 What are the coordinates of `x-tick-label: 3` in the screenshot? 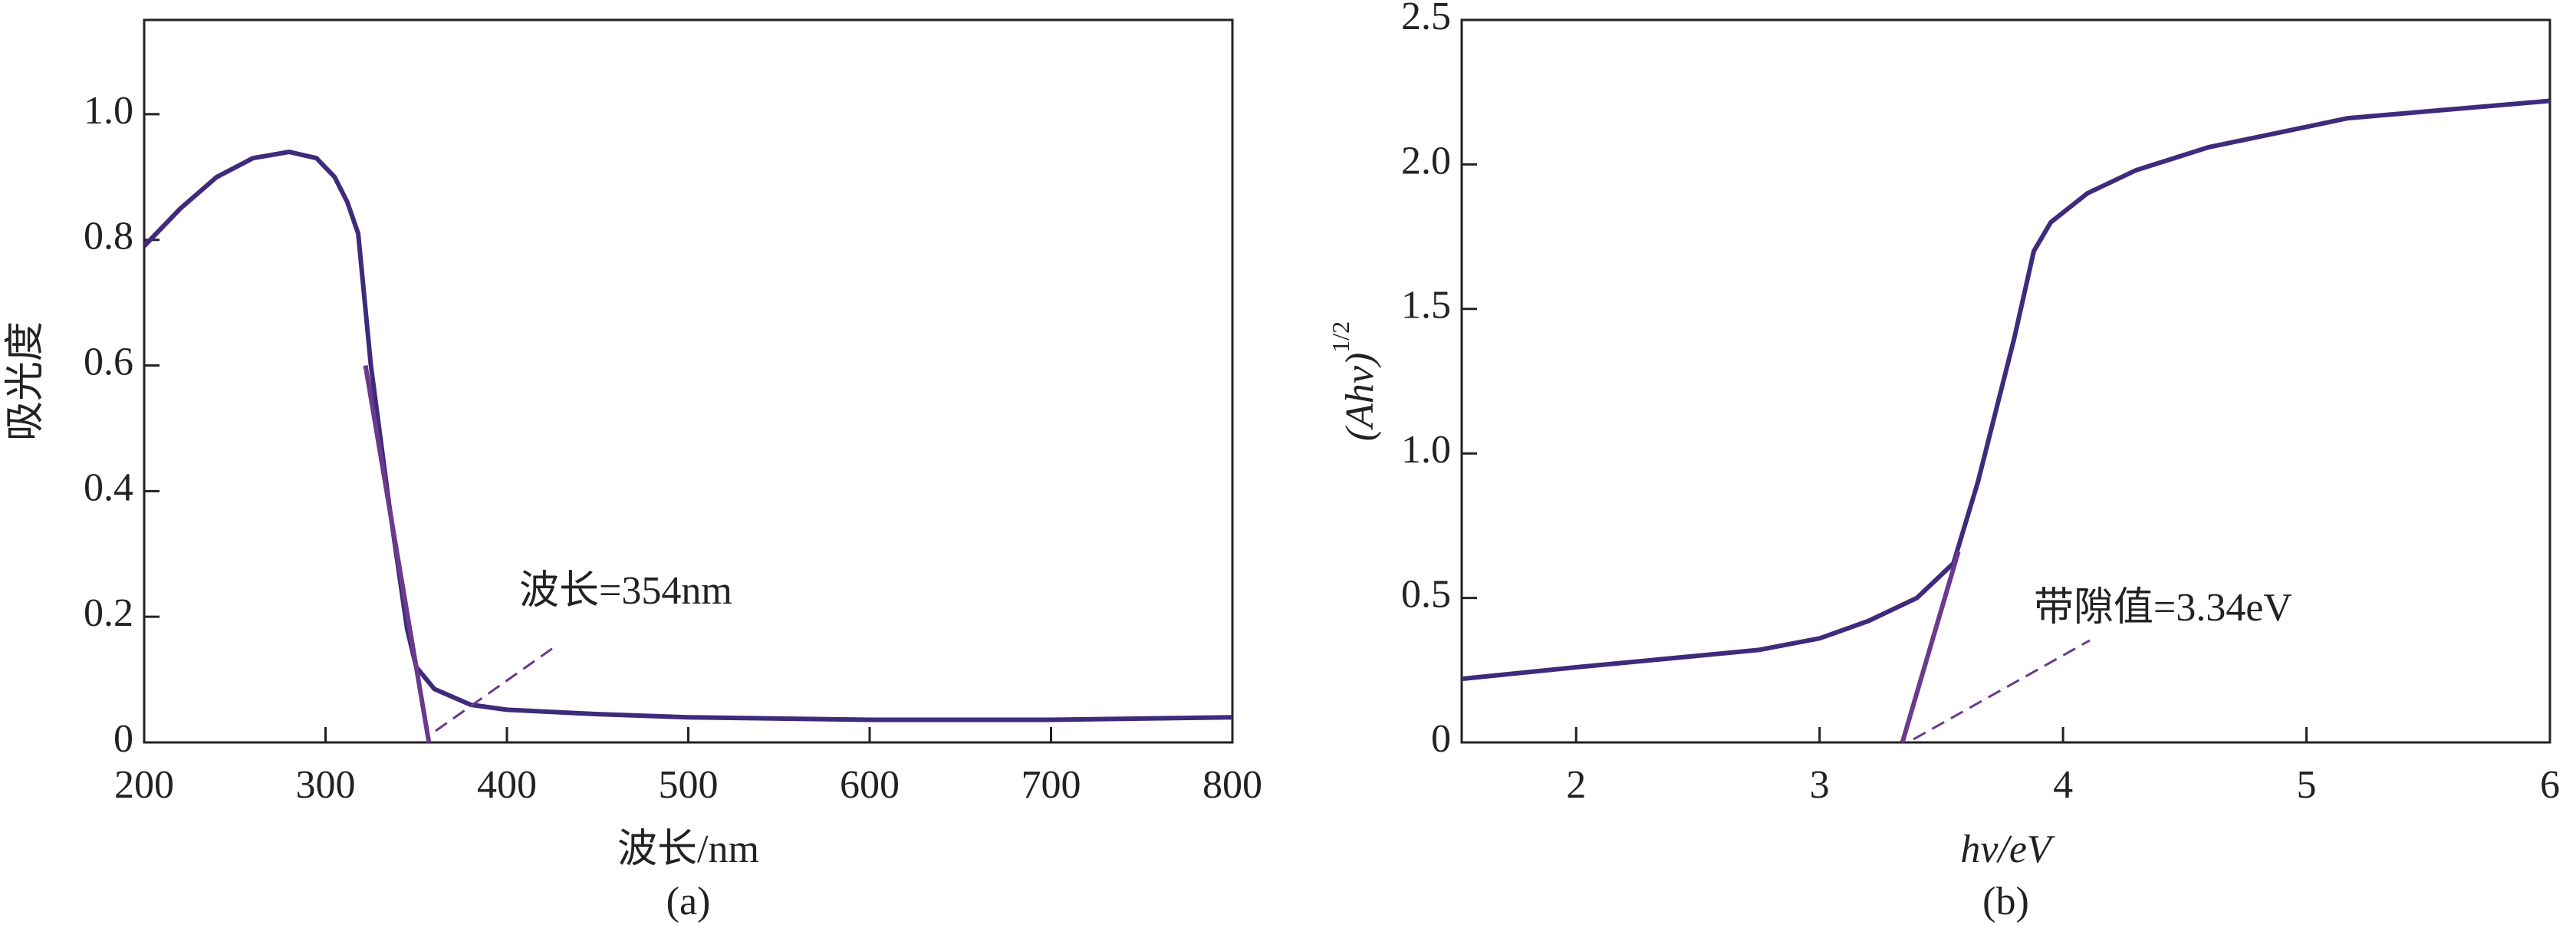 It's located at (1820, 785).